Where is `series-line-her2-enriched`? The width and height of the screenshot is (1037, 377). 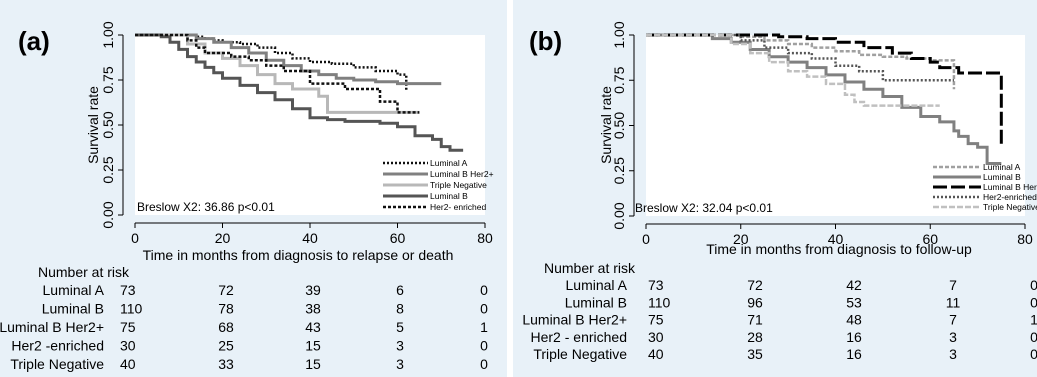
series-line-her2-enriched is located at coordinates (277, 73).